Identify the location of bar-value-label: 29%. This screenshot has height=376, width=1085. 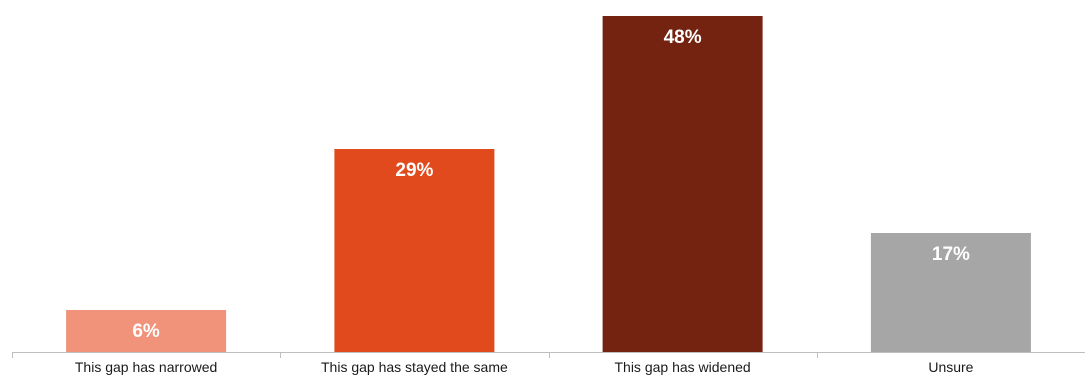
(414, 170).